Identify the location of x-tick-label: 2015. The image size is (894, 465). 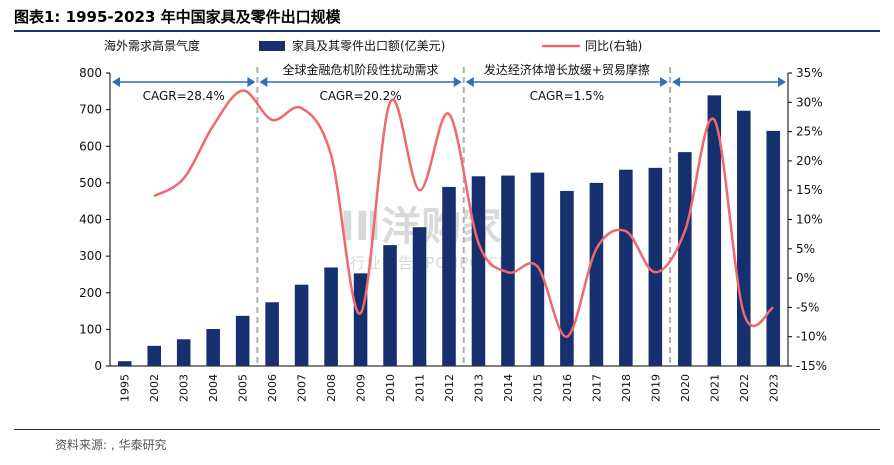
(537, 388).